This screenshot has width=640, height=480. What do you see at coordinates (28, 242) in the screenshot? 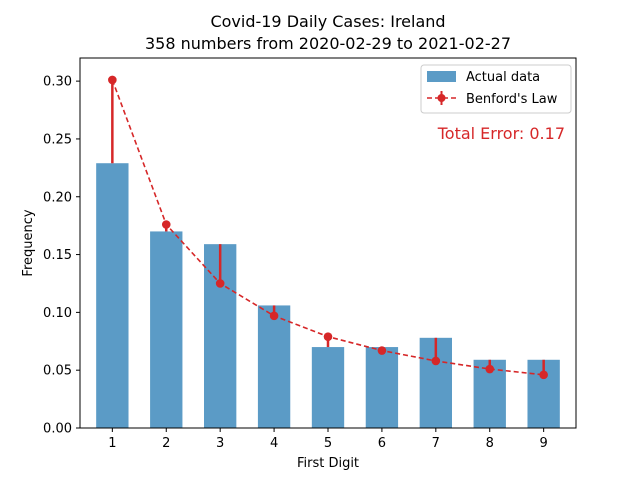
I see `y-axis-label: Frequency` at bounding box center [28, 242].